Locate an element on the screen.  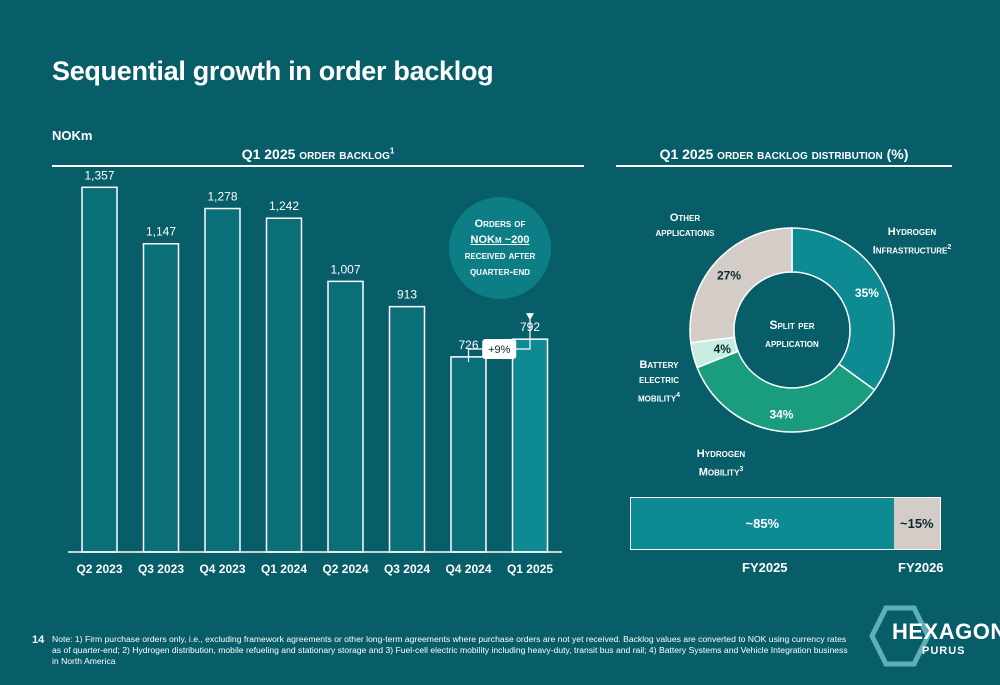
bar-value-label: 1,278 is located at coordinates (222, 197).